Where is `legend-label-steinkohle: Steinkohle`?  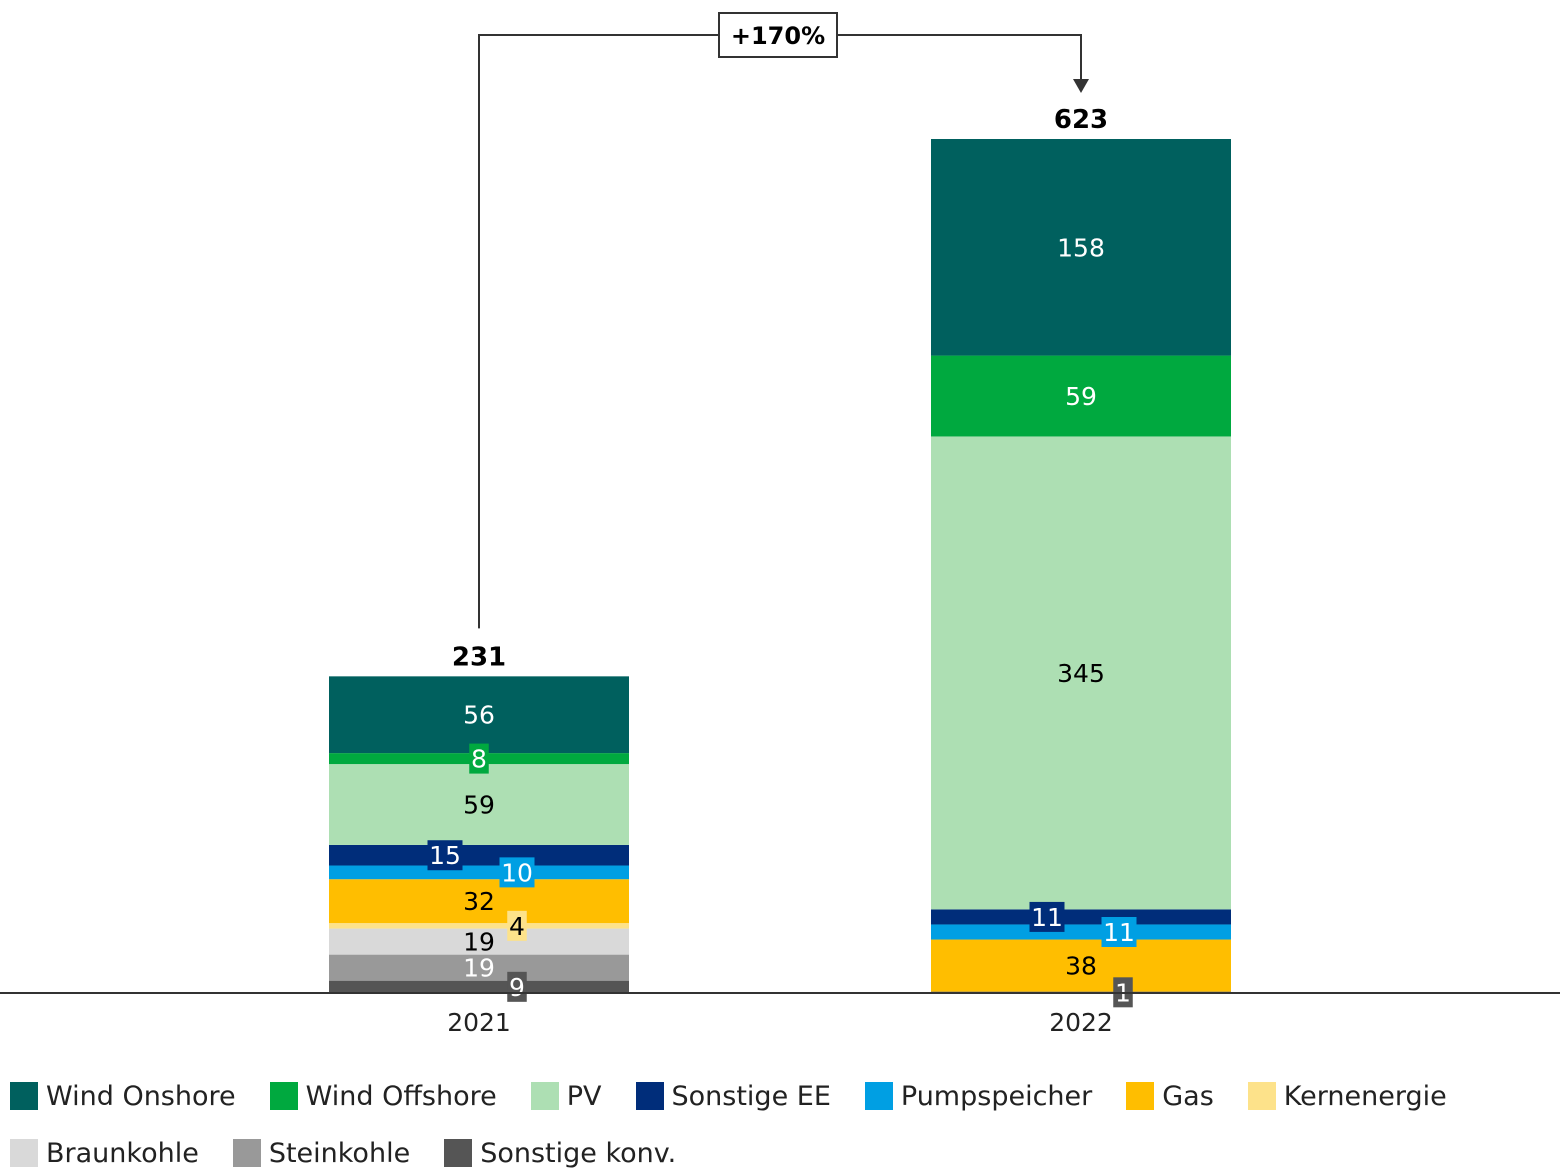
legend-label-steinkohle: Steinkohle is located at coordinates (339, 1153).